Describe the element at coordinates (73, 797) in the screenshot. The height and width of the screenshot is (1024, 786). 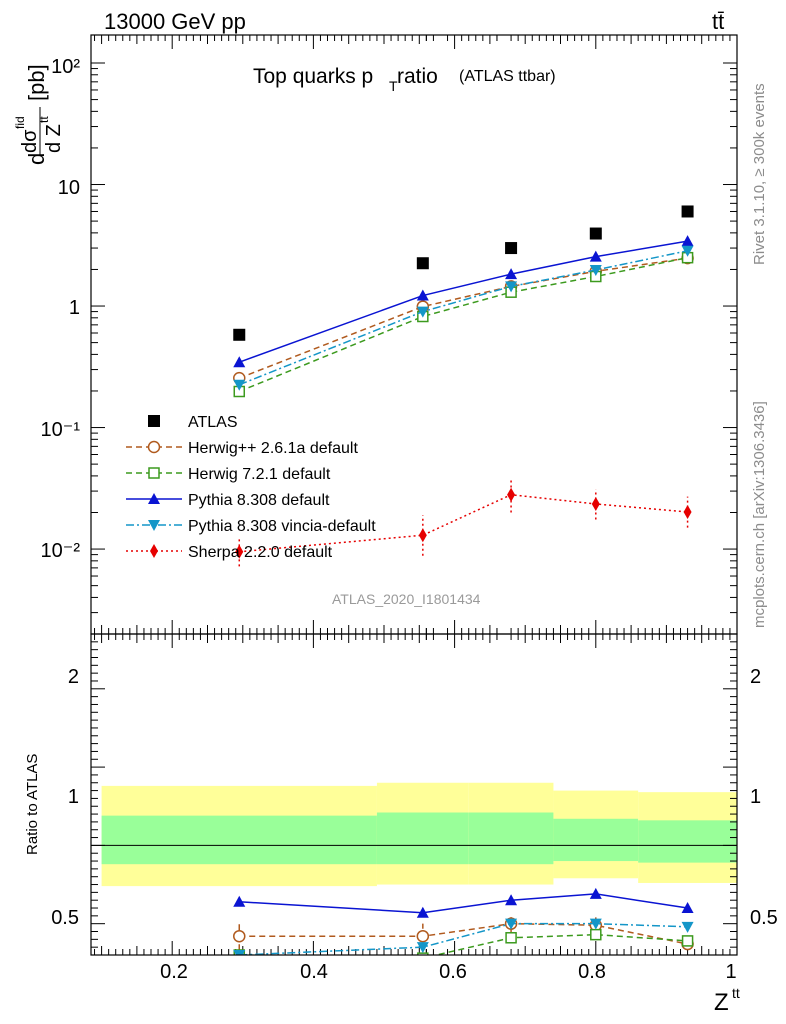
I see `ratio-tick-label-1: 1` at that location.